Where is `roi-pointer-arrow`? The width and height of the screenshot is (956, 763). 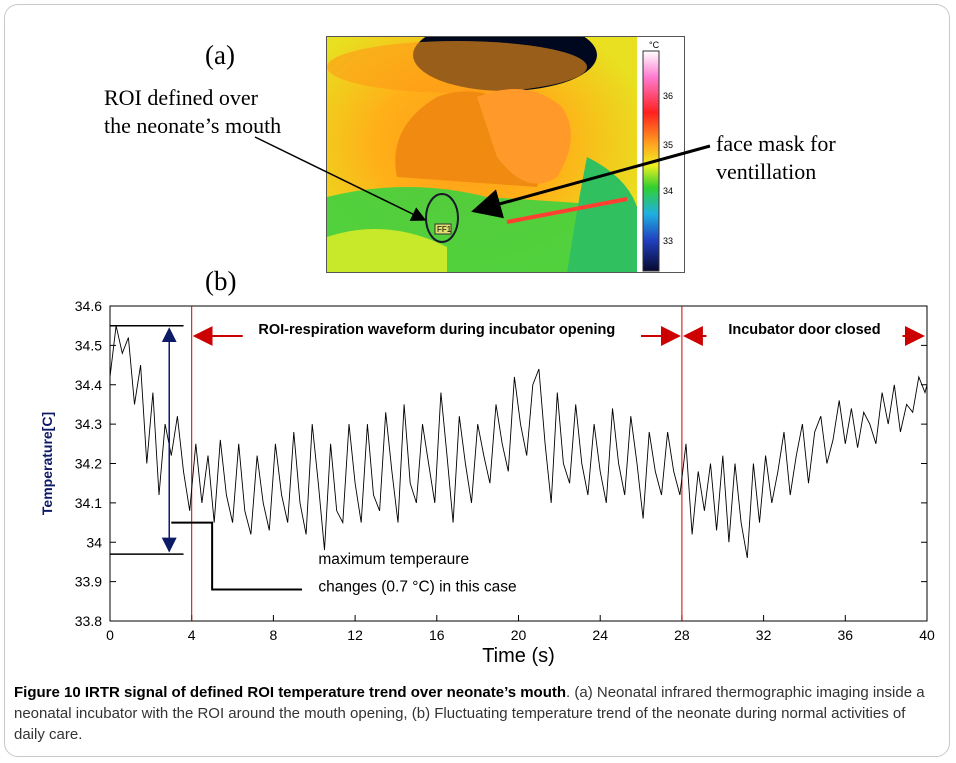 roi-pointer-arrow is located at coordinates (340, 178).